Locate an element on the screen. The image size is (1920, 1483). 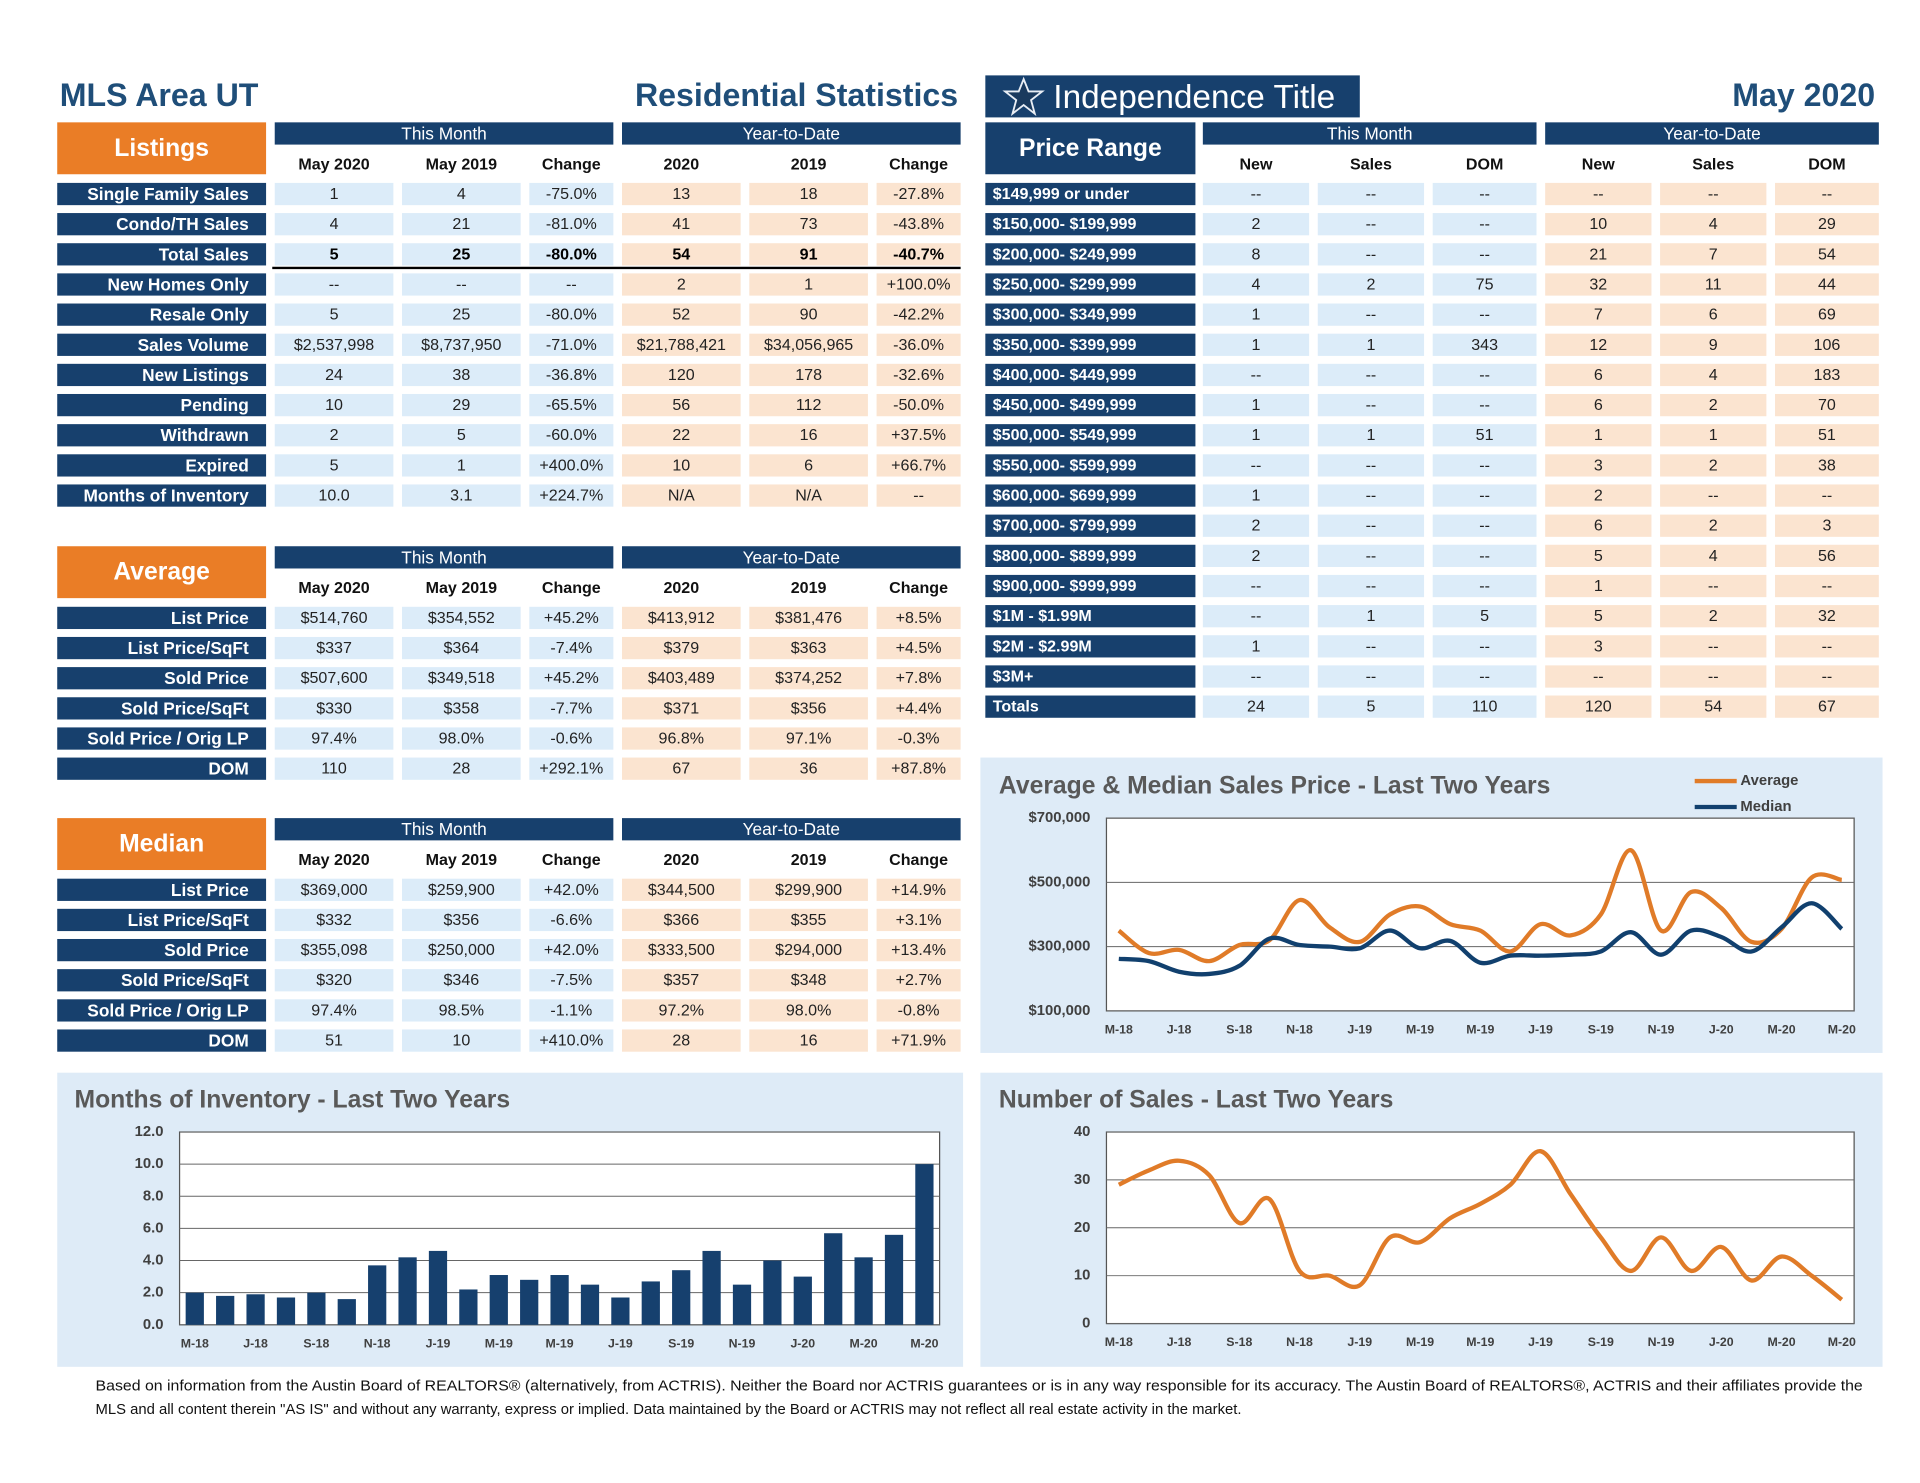
cell: 98.5% is located at coordinates (462, 1010).